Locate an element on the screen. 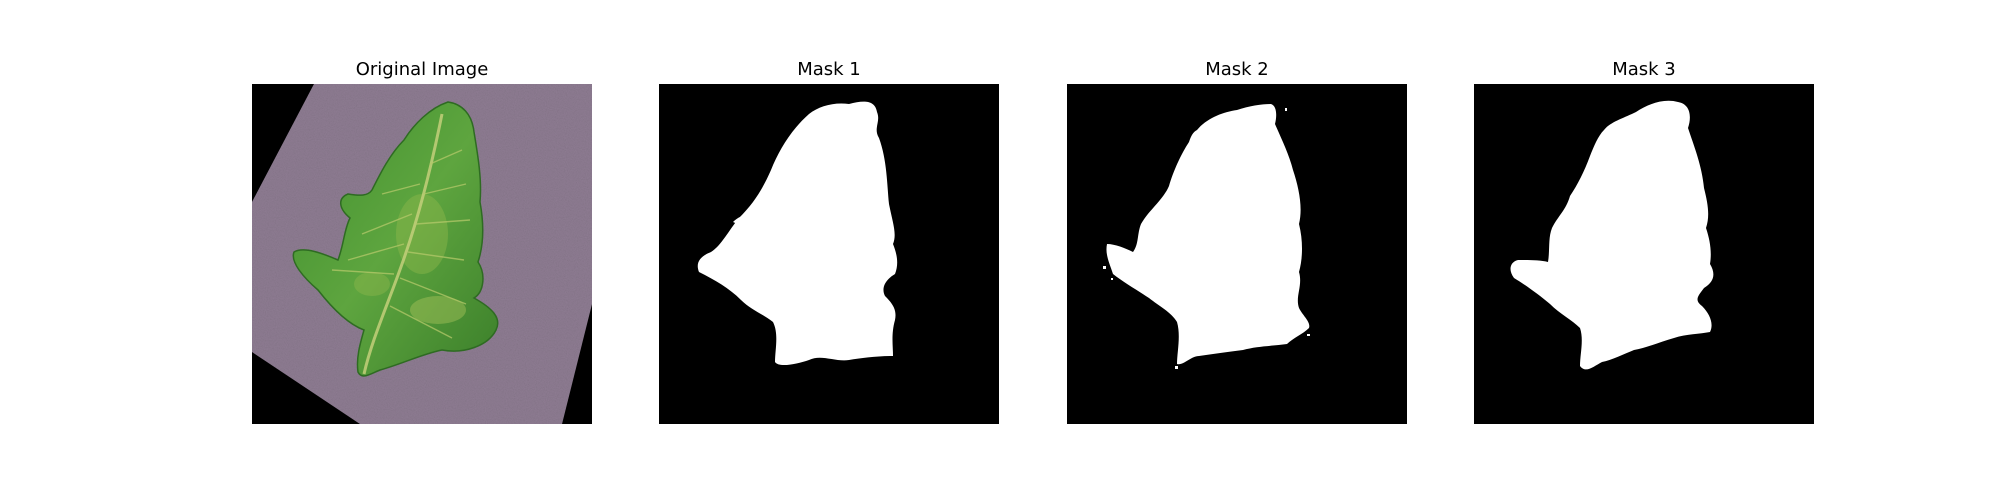 This screenshot has width=2000, height=500. mask-2-shape is located at coordinates (1237, 254).